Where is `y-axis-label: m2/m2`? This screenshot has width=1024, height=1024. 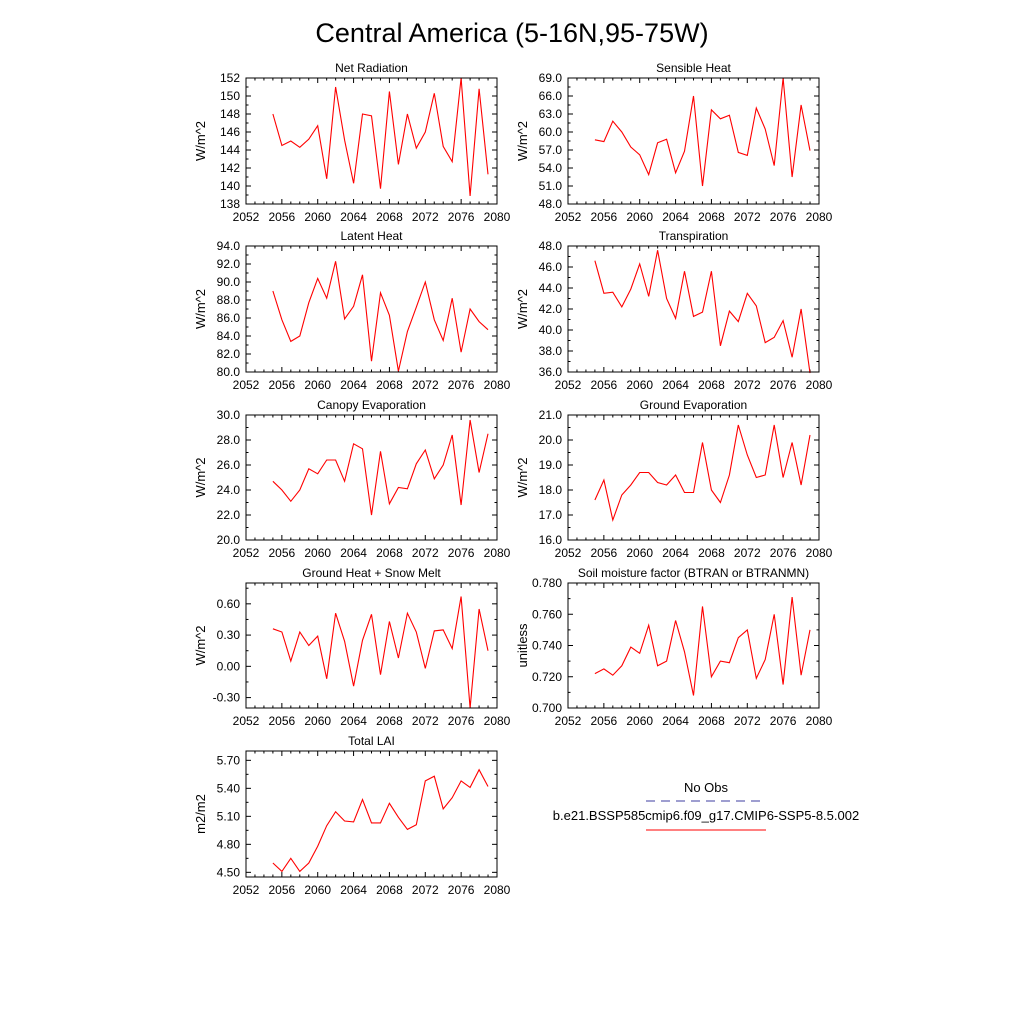 y-axis-label: m2/m2 is located at coordinates (200, 814).